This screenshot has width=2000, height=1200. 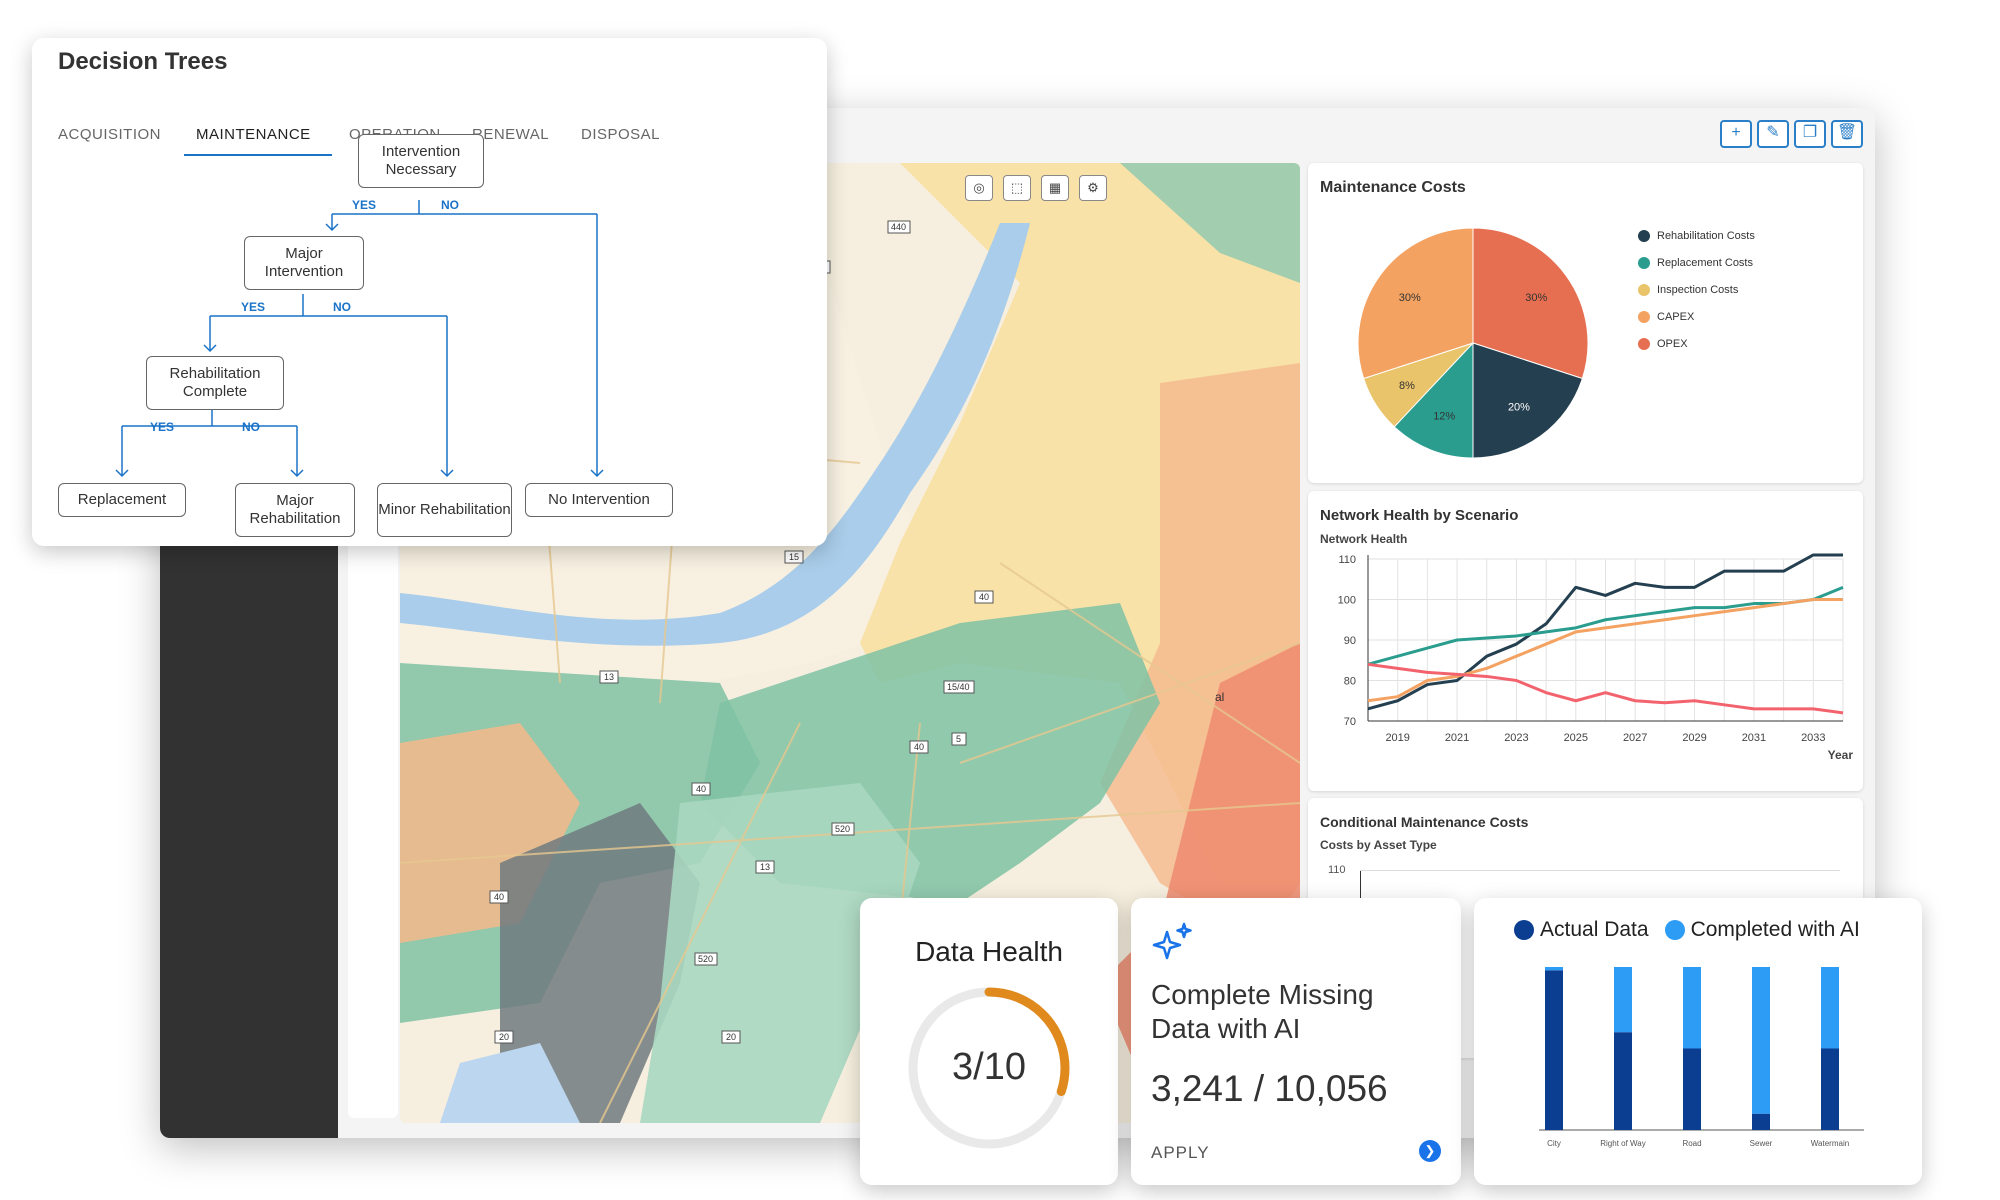 I want to click on legend-item: Replacement Costs, so click(x=1696, y=263).